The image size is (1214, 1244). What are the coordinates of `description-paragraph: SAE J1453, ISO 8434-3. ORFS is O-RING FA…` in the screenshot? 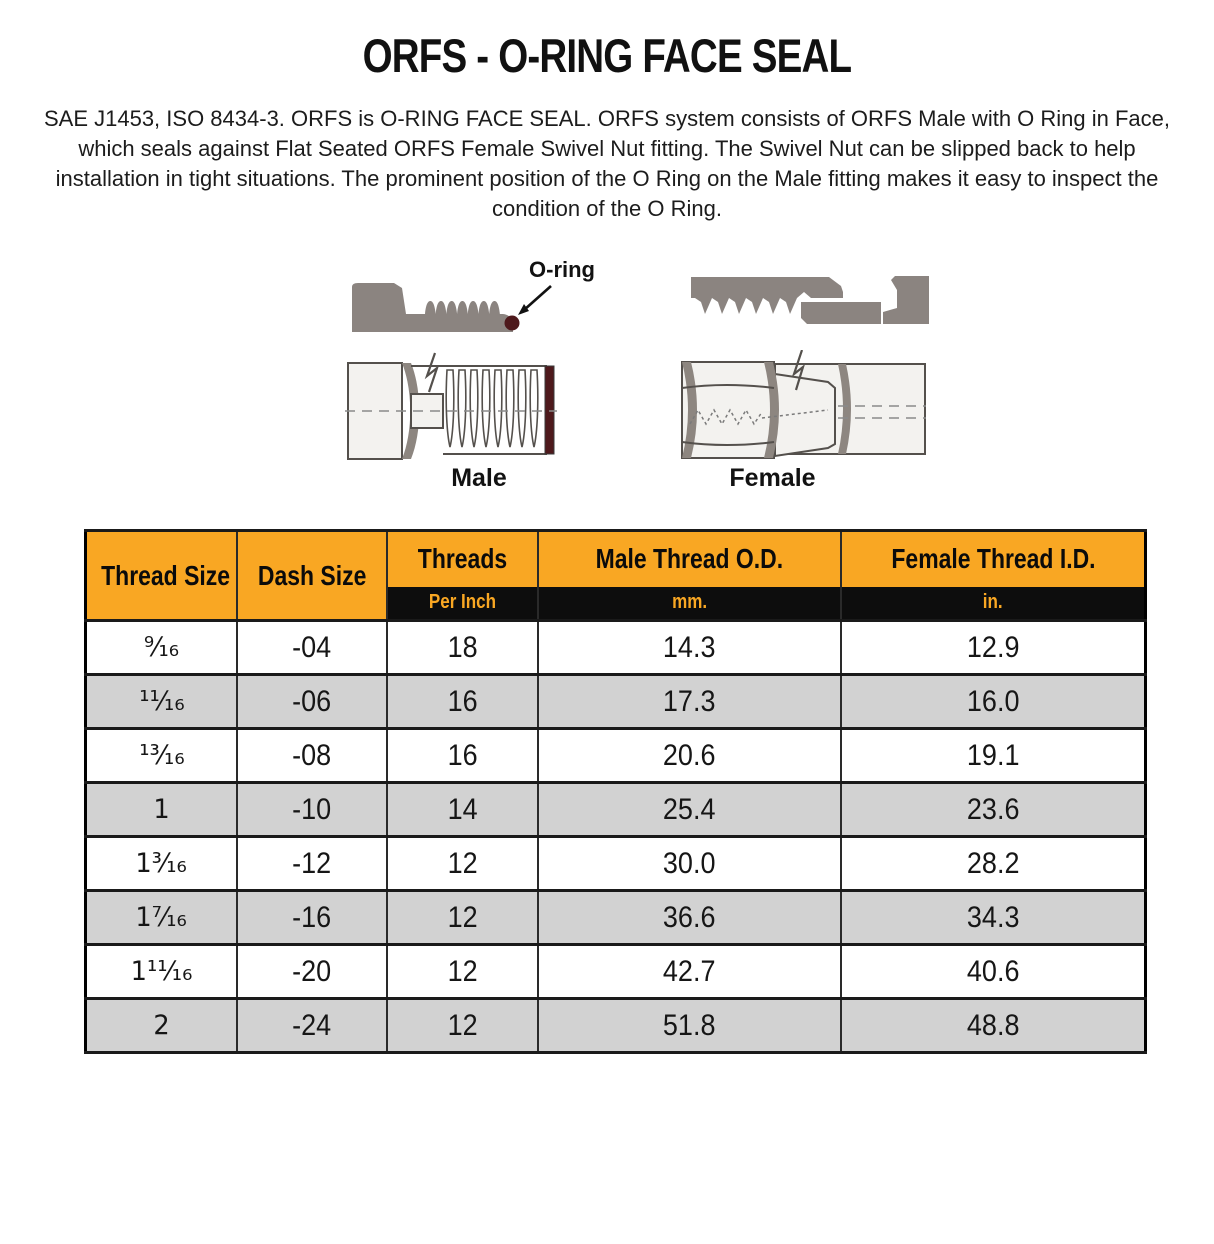 It's located at (607, 163).